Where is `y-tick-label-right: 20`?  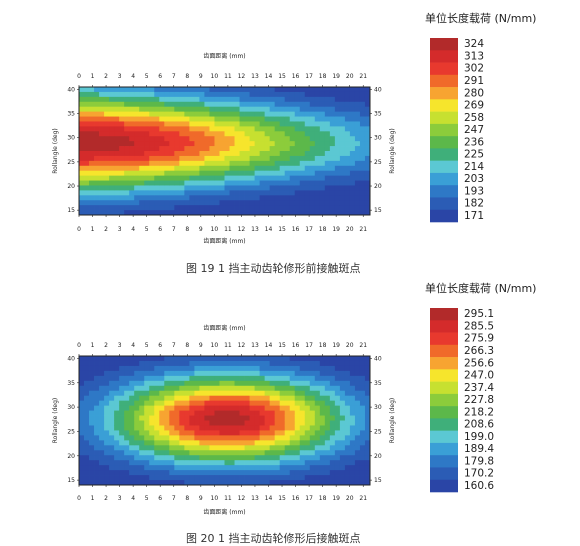
y-tick-label-right: 20 is located at coordinates (378, 456).